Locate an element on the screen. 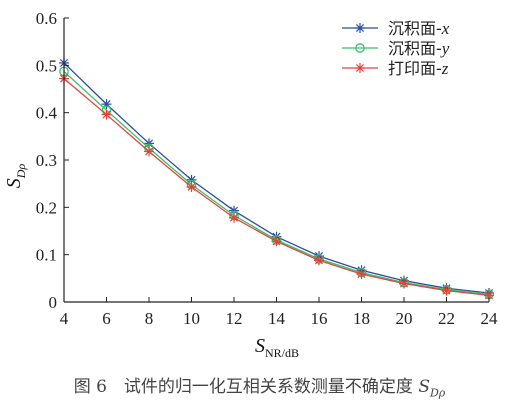 The width and height of the screenshot is (519, 416). legend-label-var: y is located at coordinates (445, 48).